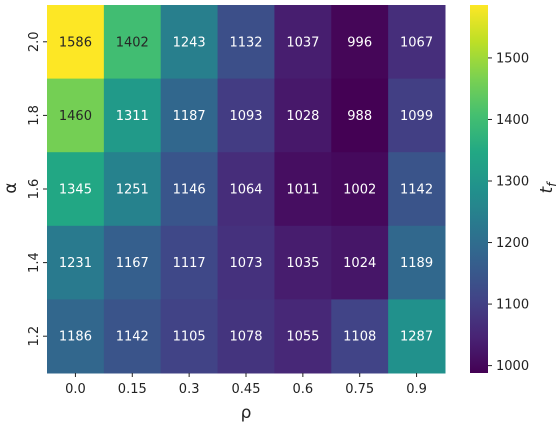 The height and width of the screenshot is (427, 560). What do you see at coordinates (359, 389) in the screenshot?
I see `x-tick-label: 0.75` at bounding box center [359, 389].